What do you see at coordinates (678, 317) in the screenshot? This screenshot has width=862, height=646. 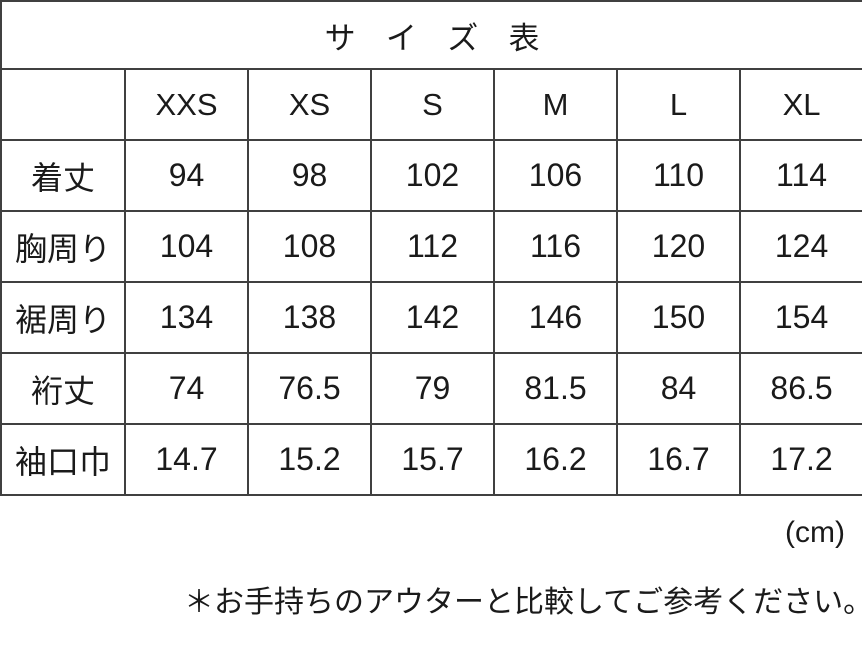 I see `cell-value: 150` at bounding box center [678, 317].